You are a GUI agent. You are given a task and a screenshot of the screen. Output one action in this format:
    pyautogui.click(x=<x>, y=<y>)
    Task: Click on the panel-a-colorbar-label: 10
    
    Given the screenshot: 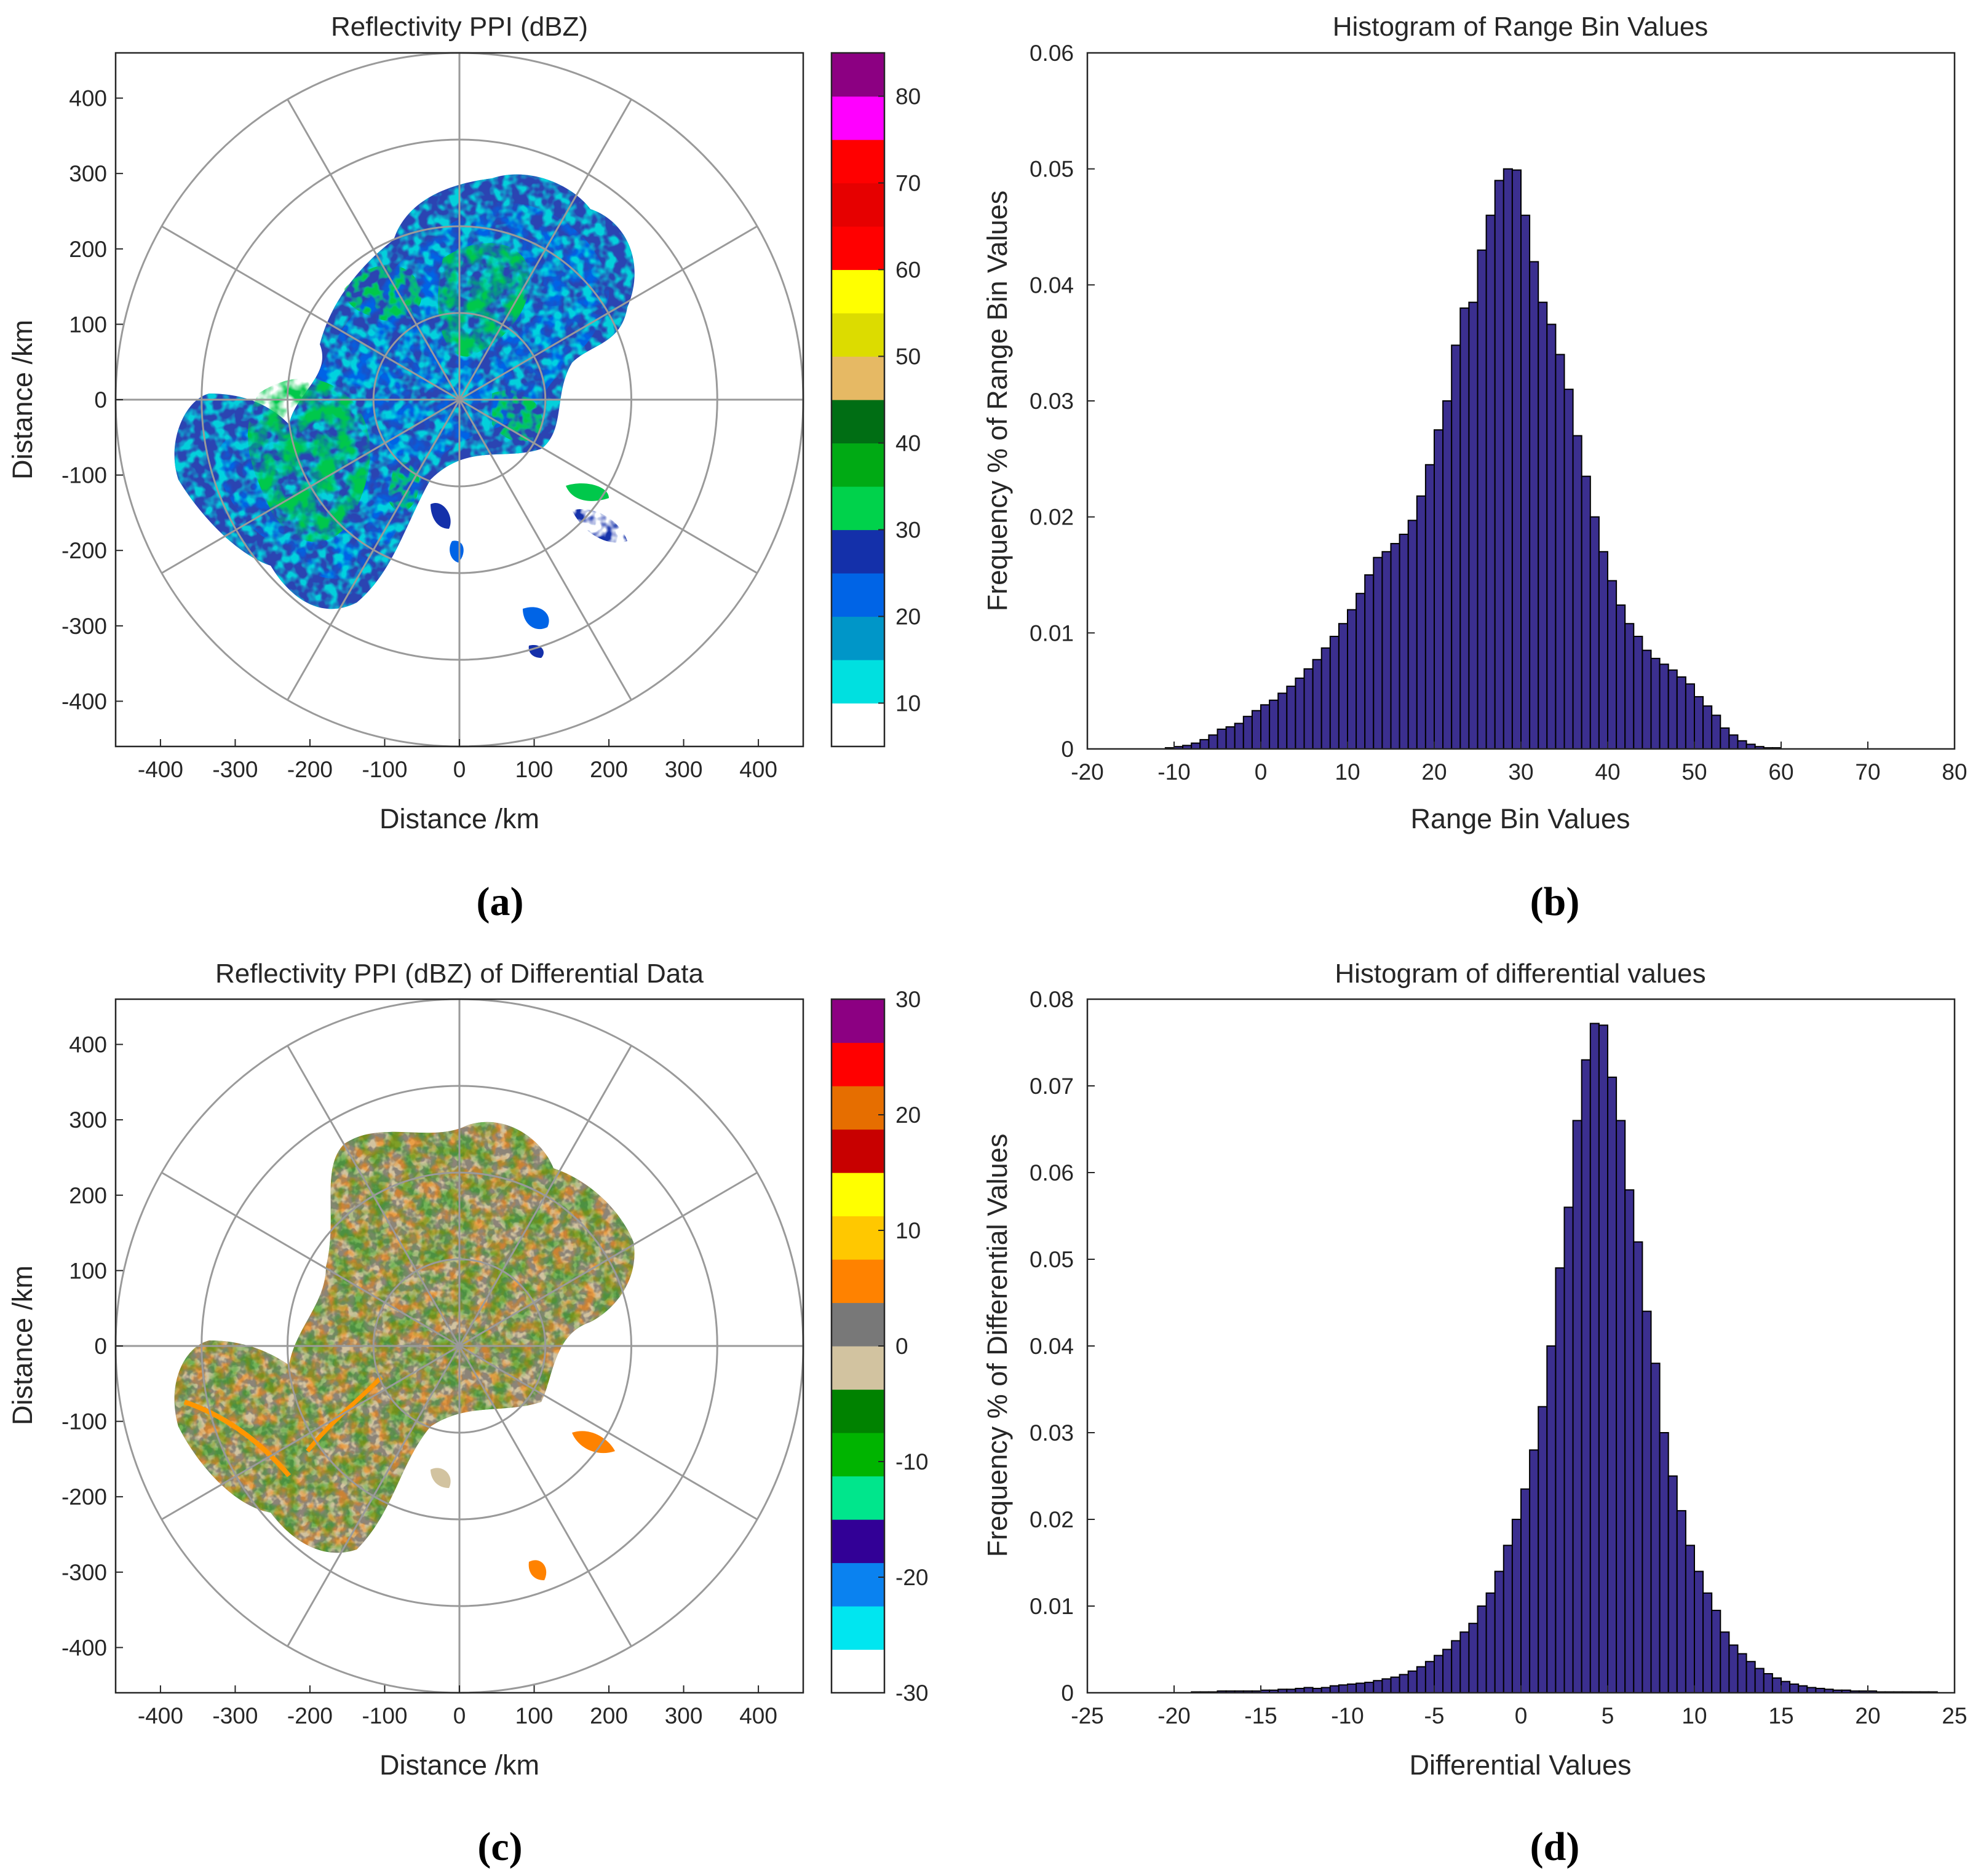 What is the action you would take?
    pyautogui.click(x=908, y=703)
    